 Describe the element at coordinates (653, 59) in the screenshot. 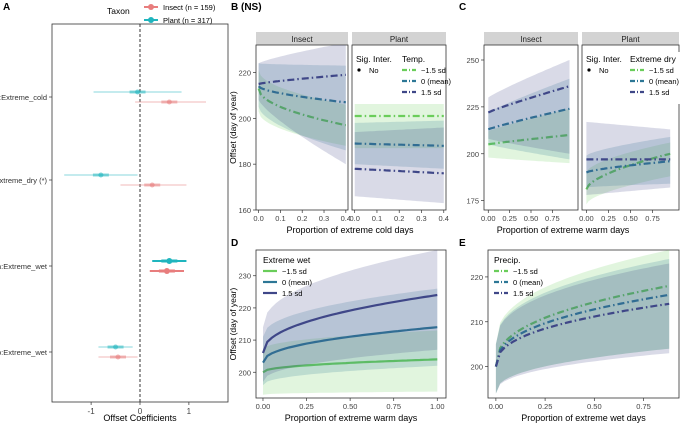

I see `c-legend-title: Extreme dry` at that location.